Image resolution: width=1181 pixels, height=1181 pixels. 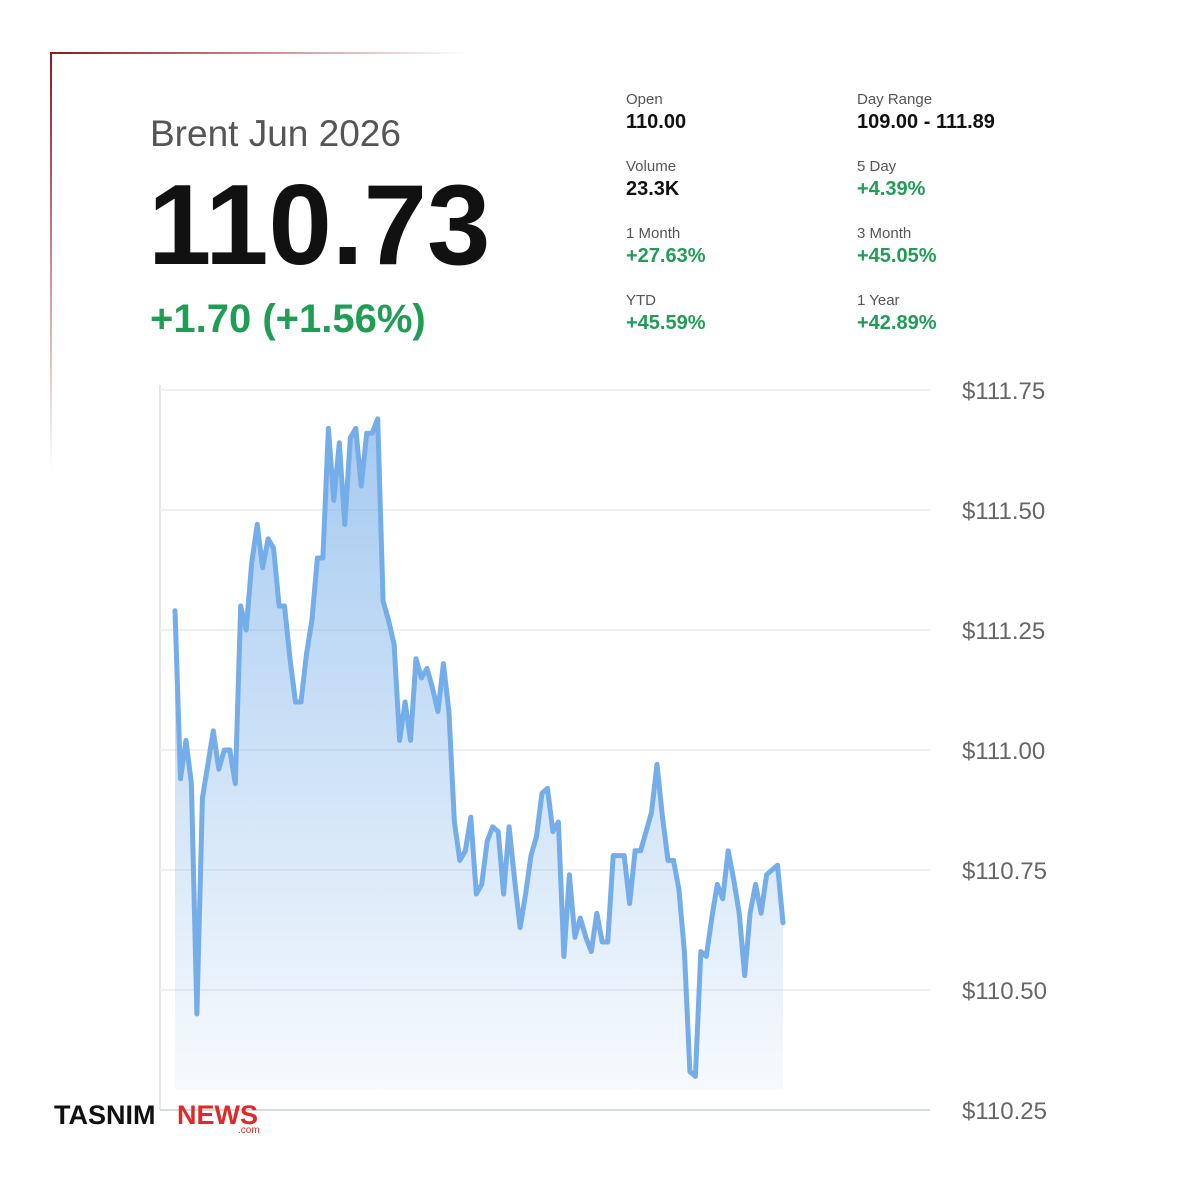 I want to click on stat-value: +27.63%, so click(x=666, y=256).